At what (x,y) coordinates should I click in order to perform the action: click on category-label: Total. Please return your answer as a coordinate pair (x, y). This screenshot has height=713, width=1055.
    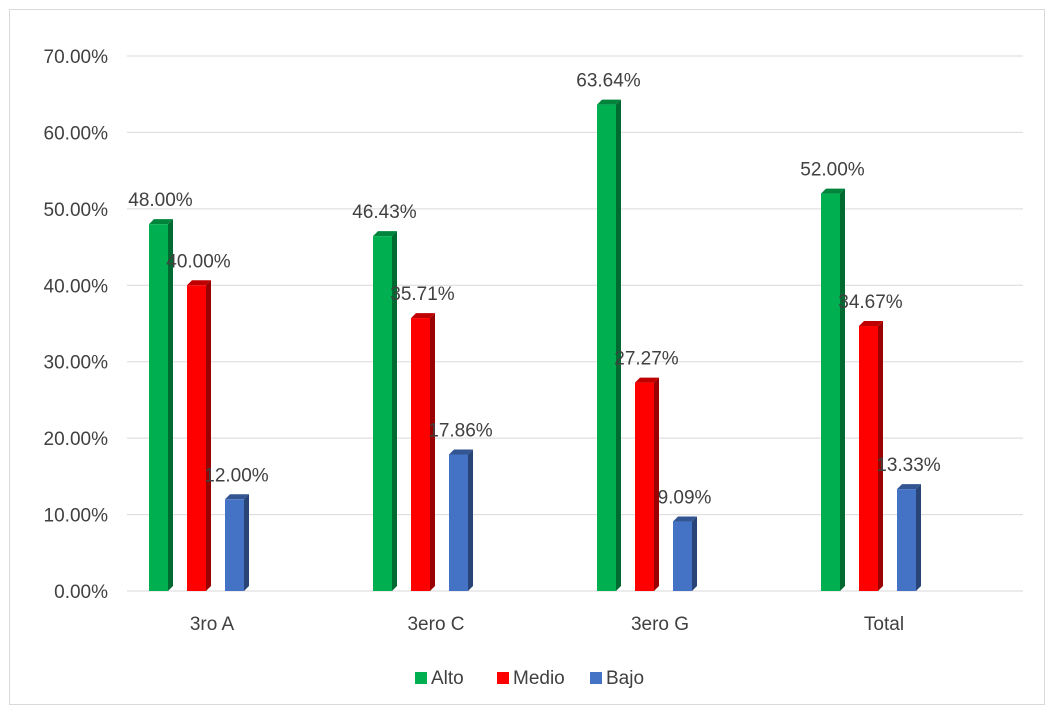
    Looking at the image, I should click on (884, 624).